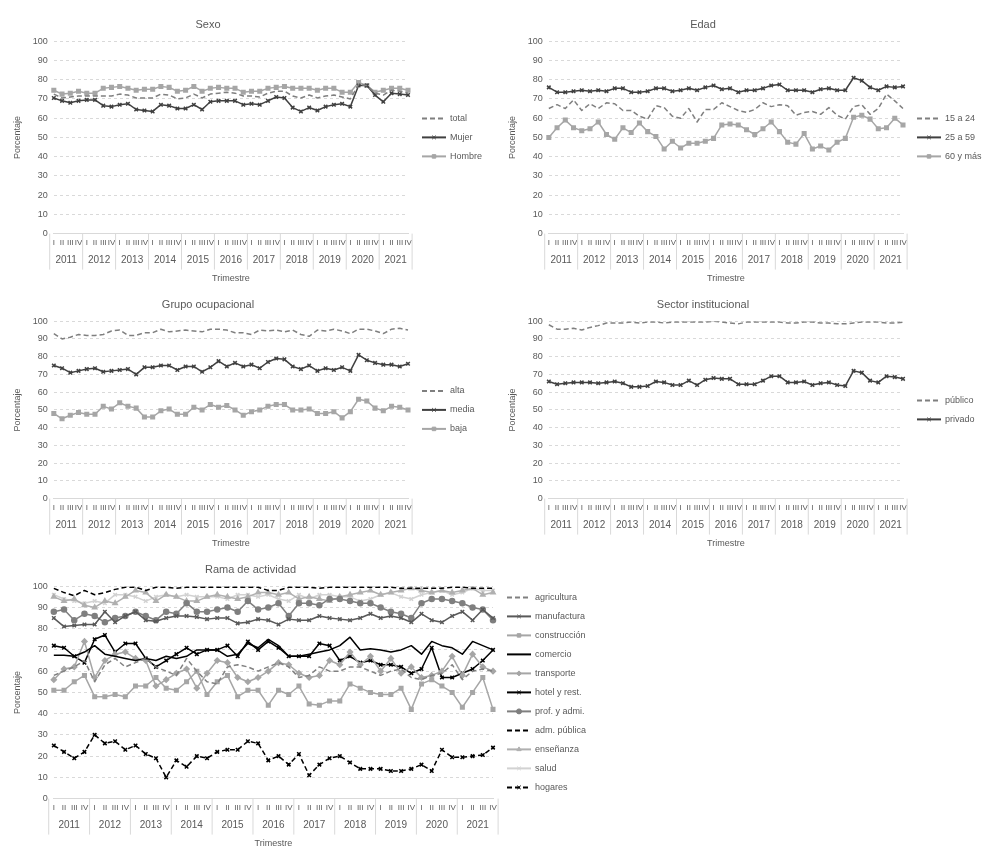 The height and width of the screenshot is (866, 1006). I want to click on text: 2018, so click(297, 525).